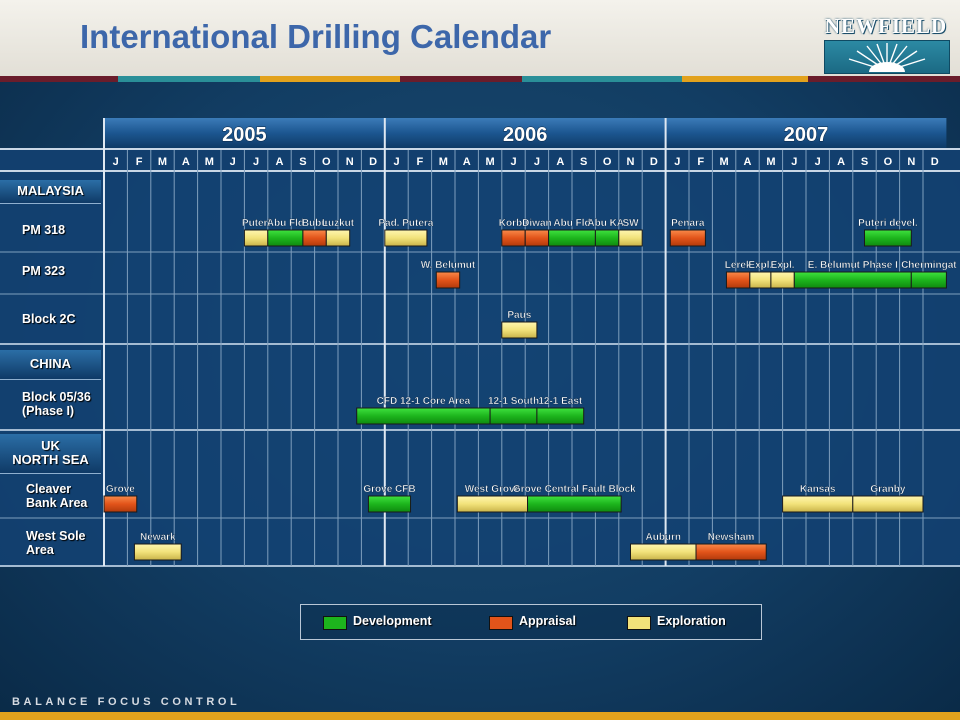  Describe the element at coordinates (256, 223) in the screenshot. I see `activity-label: Puteri` at that location.